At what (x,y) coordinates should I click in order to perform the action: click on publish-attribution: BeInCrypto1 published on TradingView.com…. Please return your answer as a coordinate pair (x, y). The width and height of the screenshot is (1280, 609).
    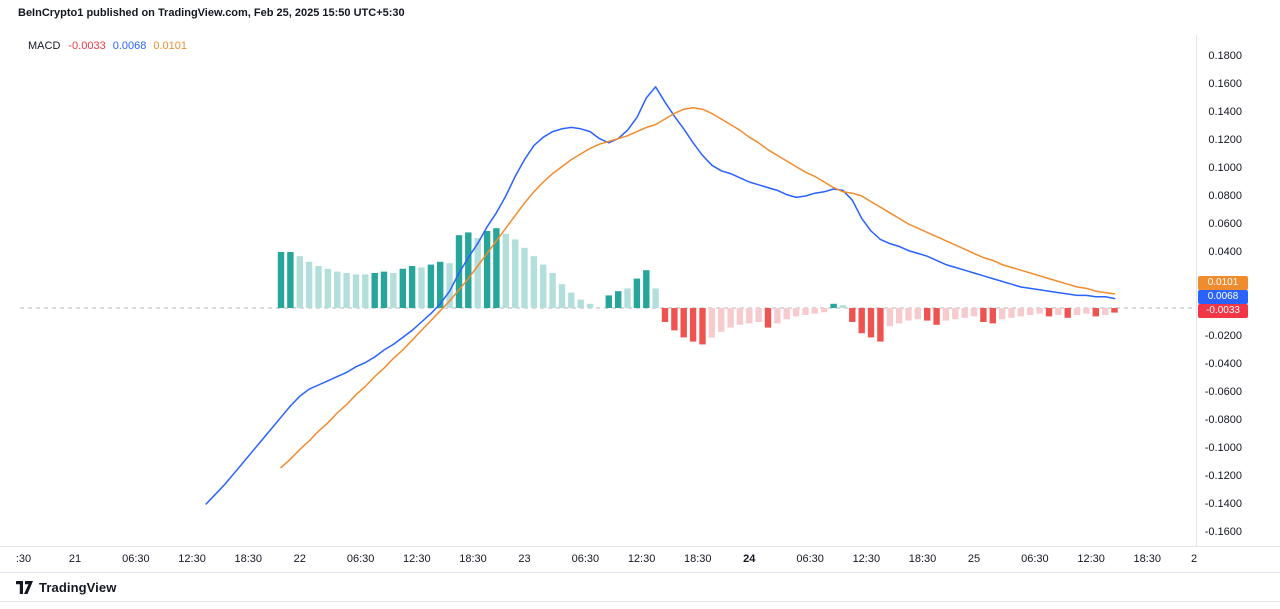
    Looking at the image, I should click on (211, 13).